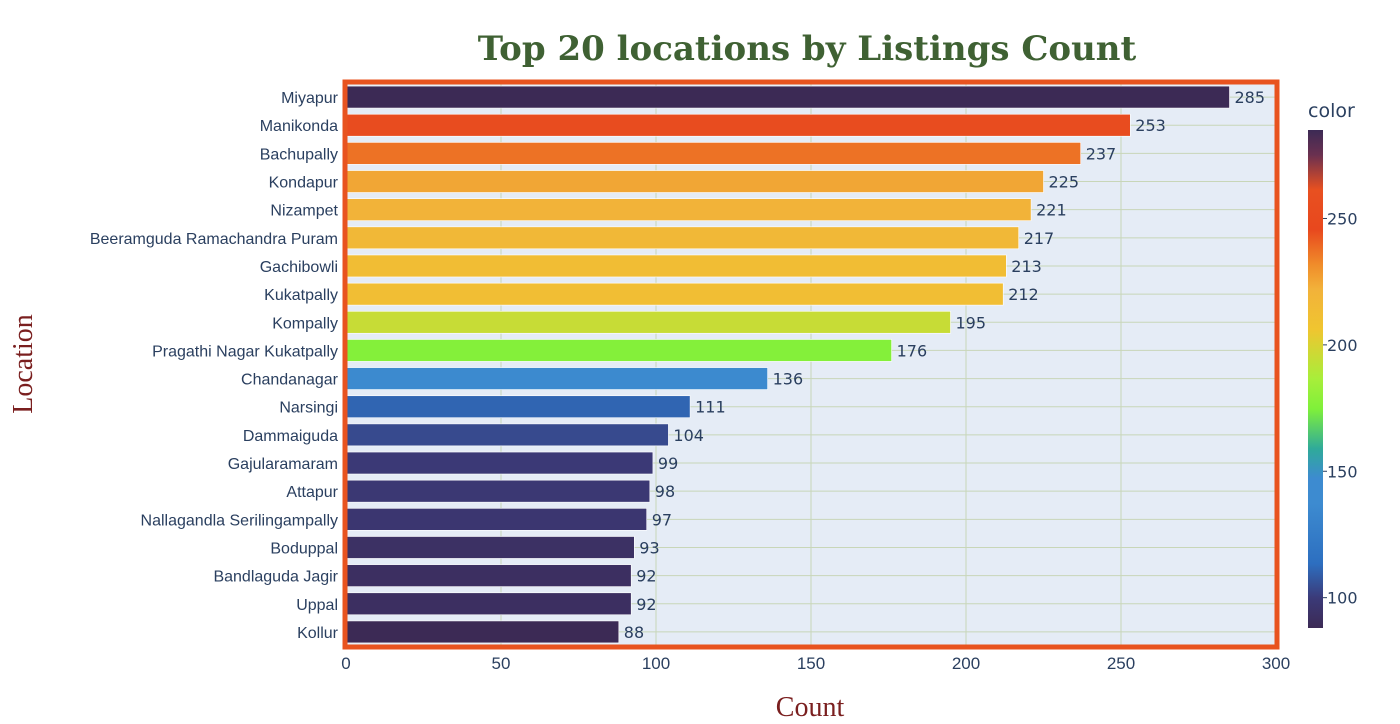 The width and height of the screenshot is (1400, 724). What do you see at coordinates (214, 239) in the screenshot?
I see `y-tick-label: Beeramguda Ramachandra Puram` at bounding box center [214, 239].